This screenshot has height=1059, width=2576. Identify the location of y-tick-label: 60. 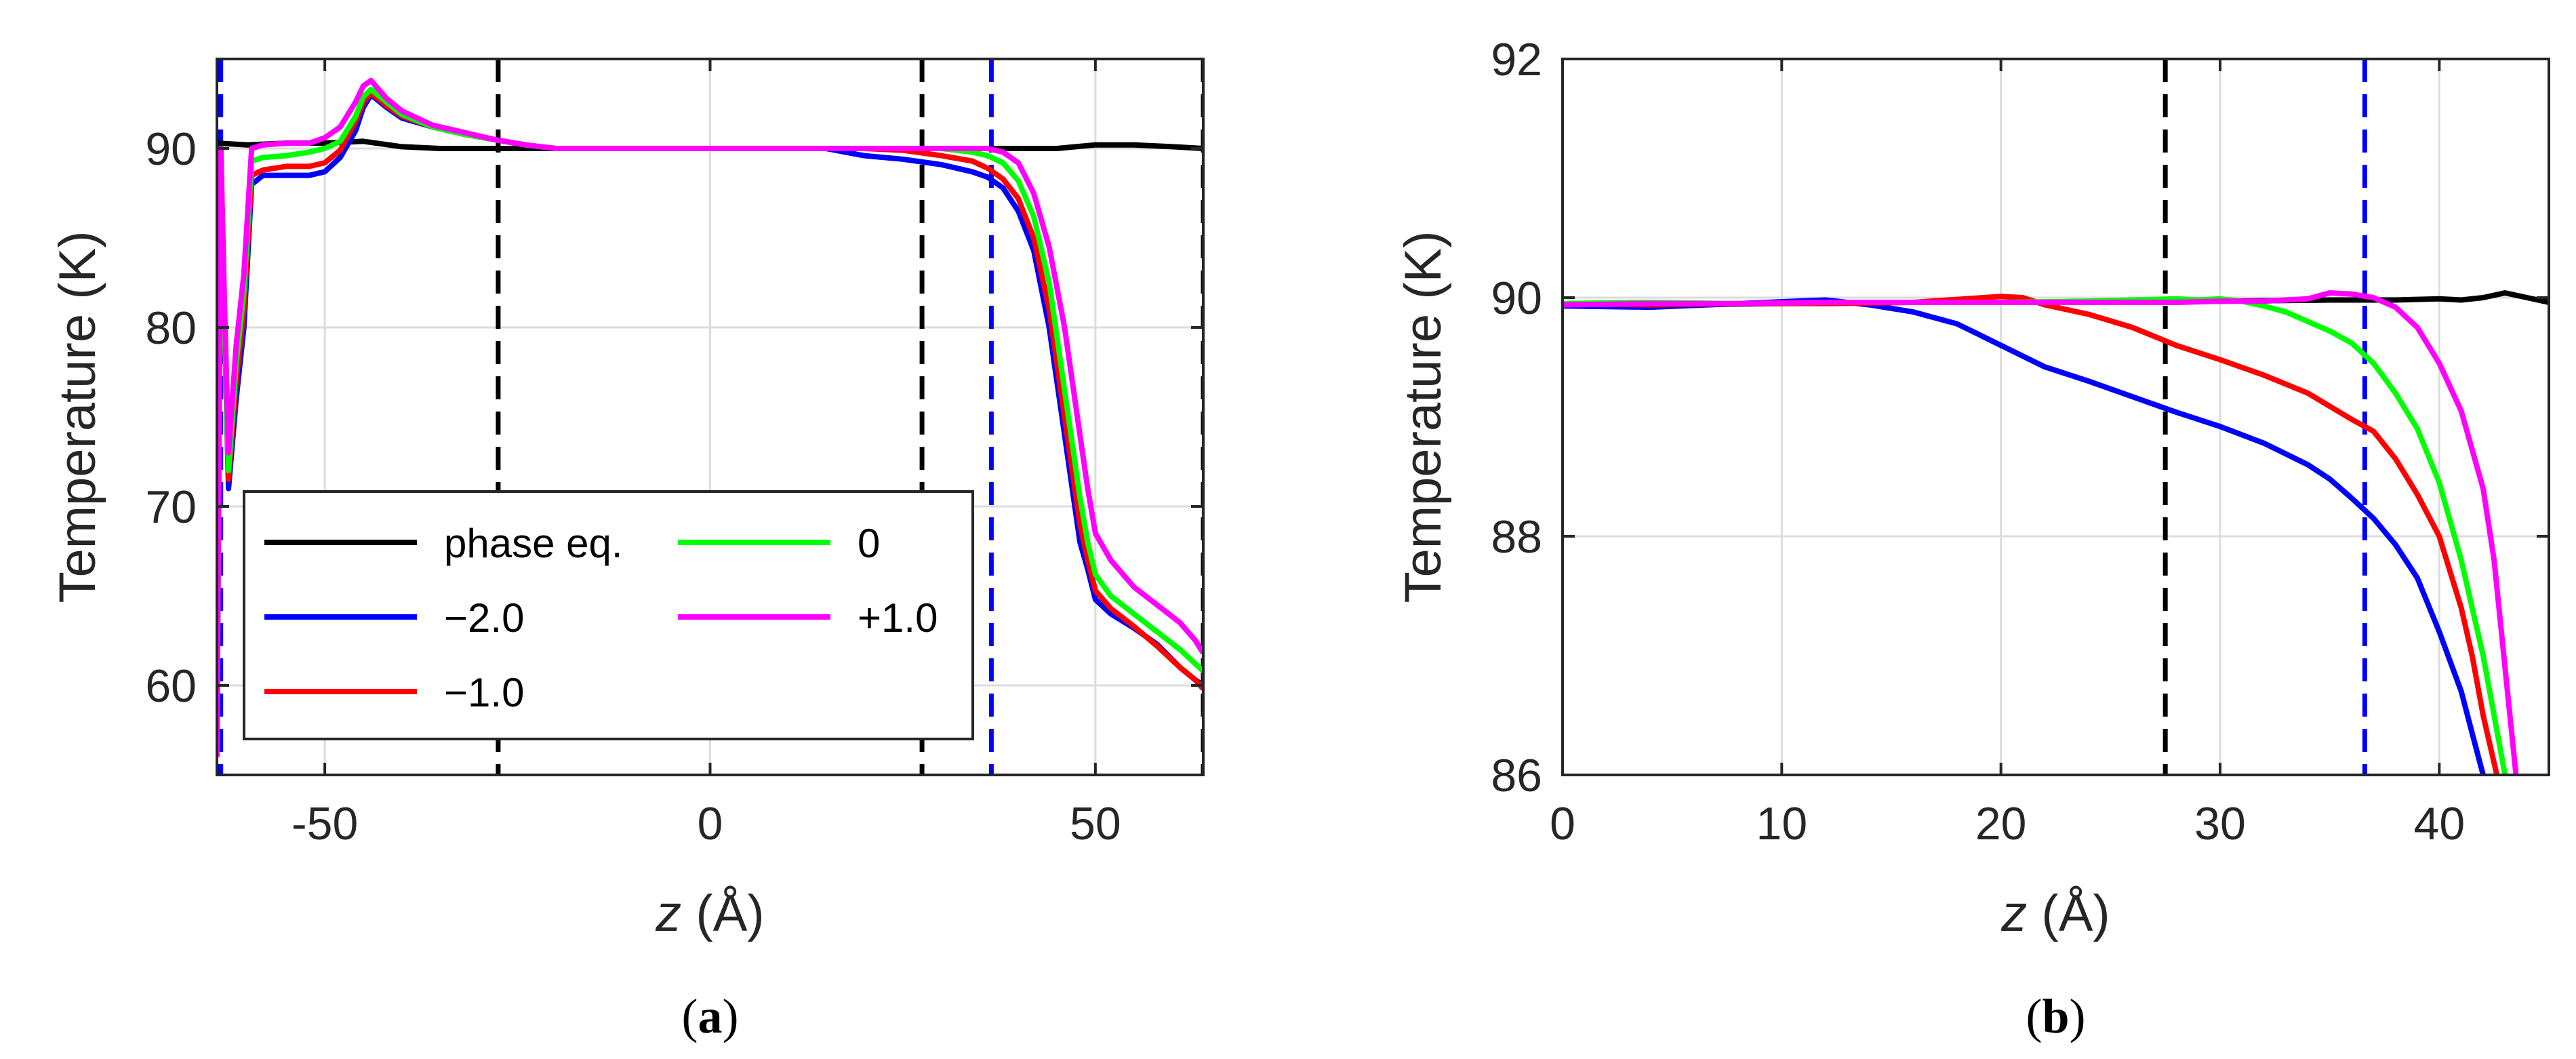
(171, 686).